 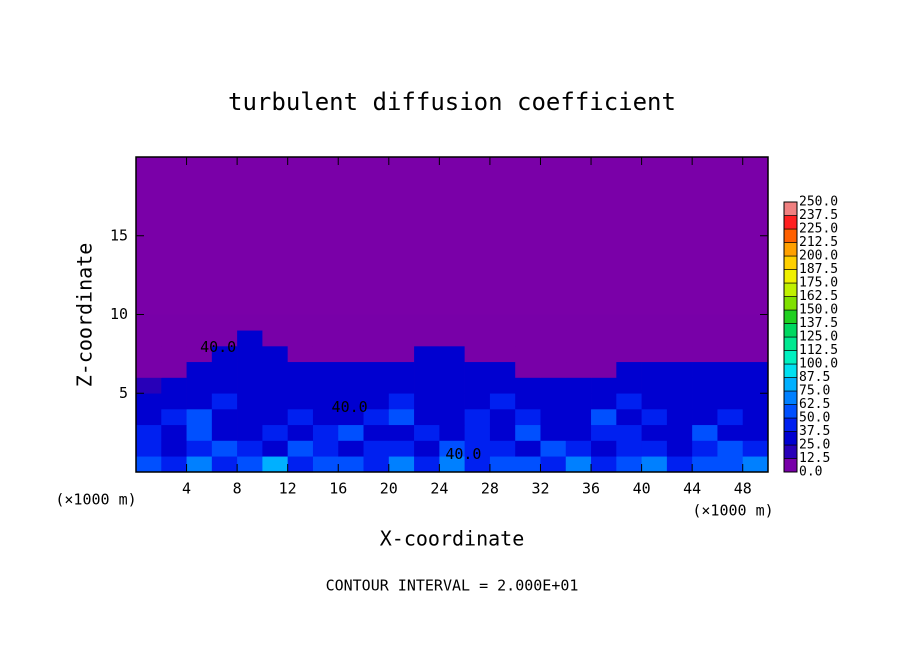 What do you see at coordinates (814, 418) in the screenshot?
I see `colorbar-label: 50.0` at bounding box center [814, 418].